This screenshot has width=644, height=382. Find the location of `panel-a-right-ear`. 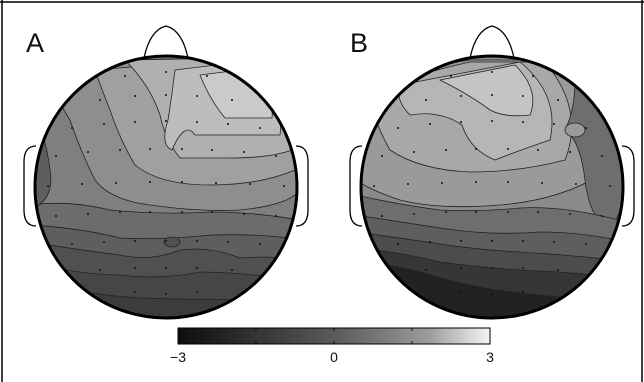

panel-a-right-ear is located at coordinates (302, 186).